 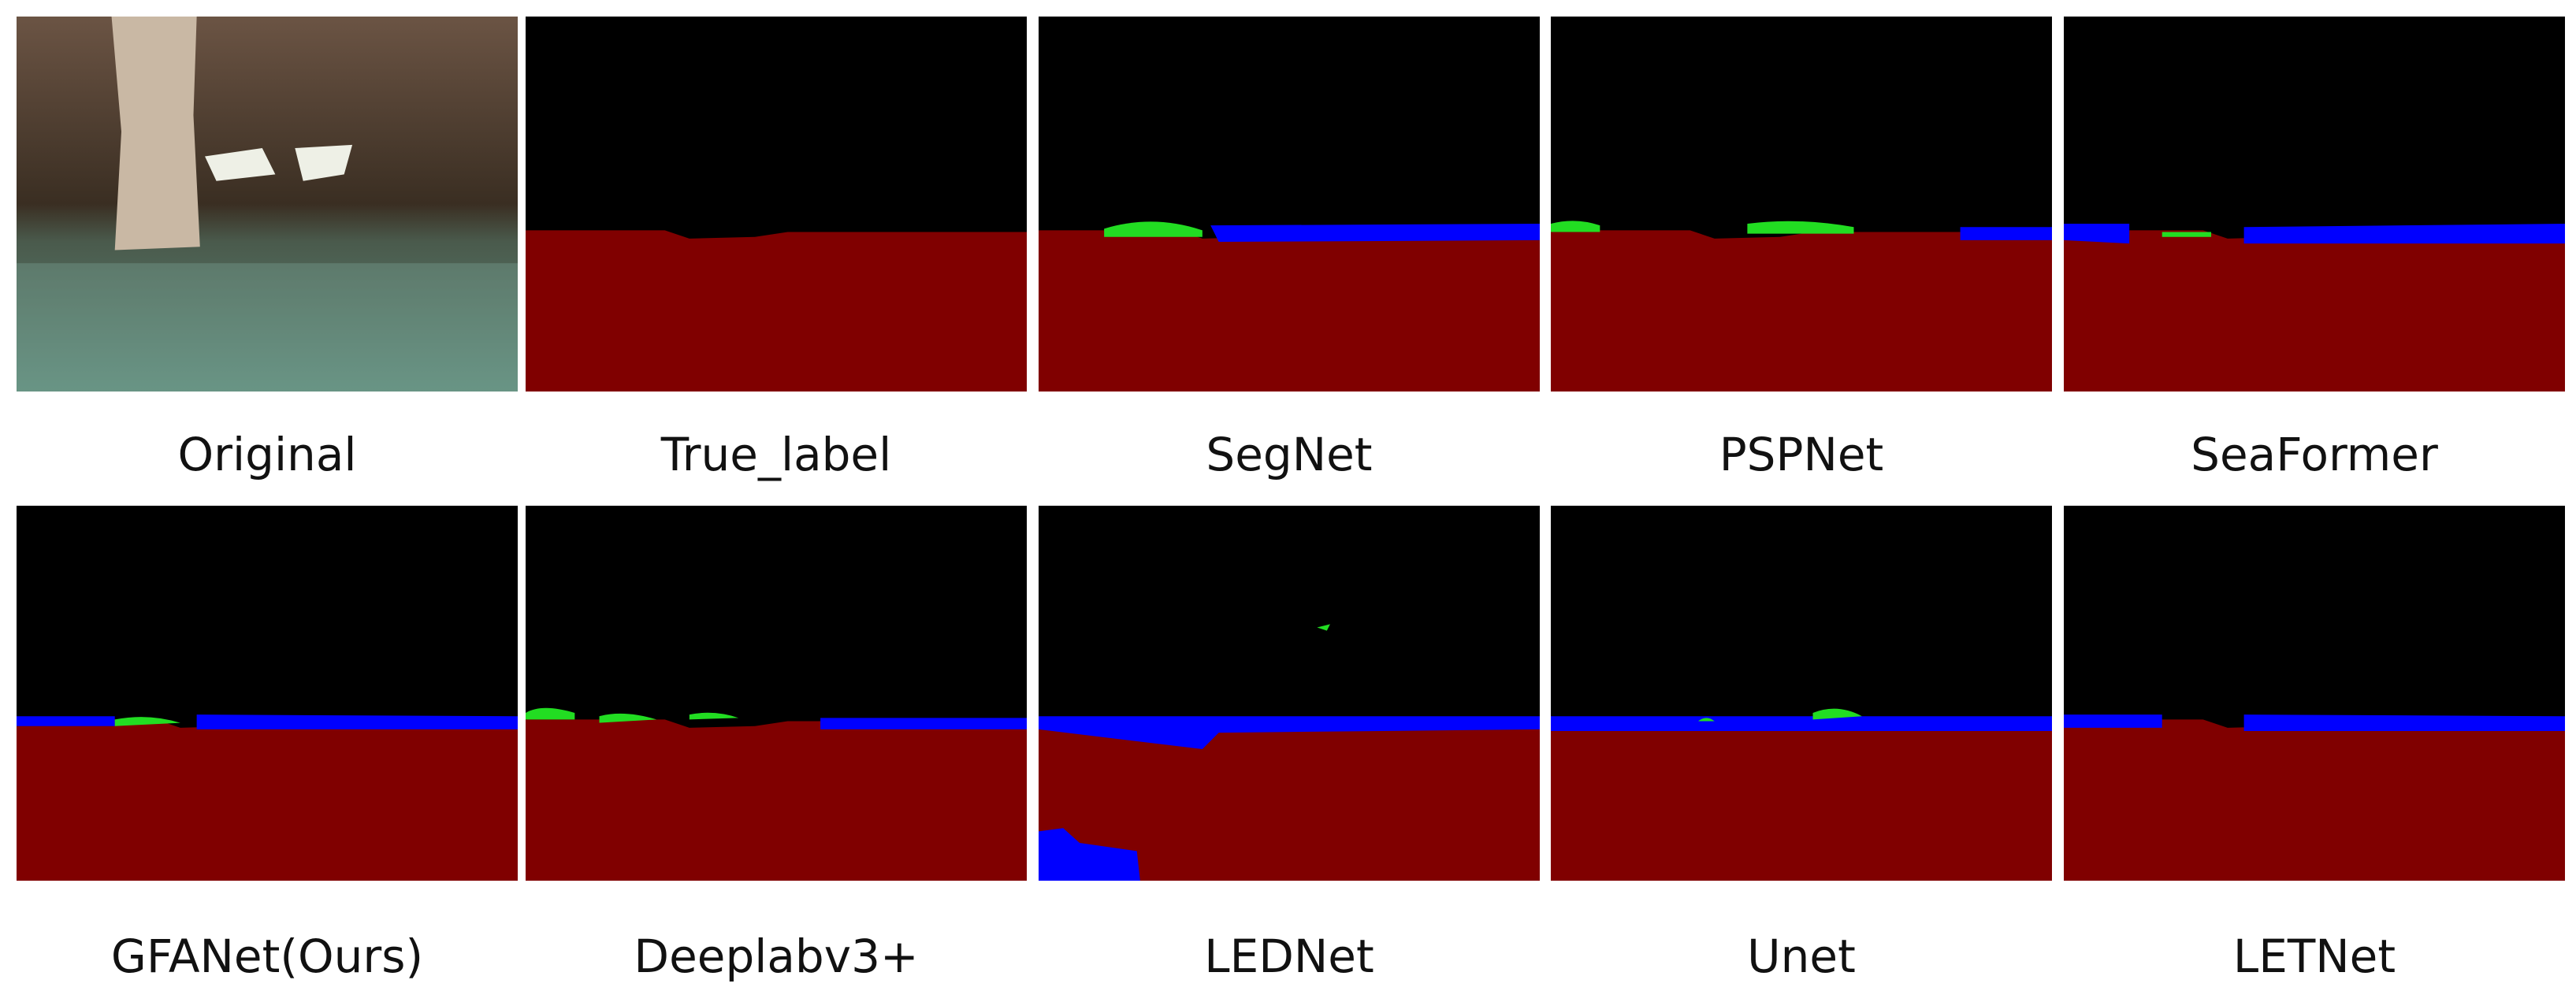 I want to click on panel-label: Unet, so click(x=1801, y=956).